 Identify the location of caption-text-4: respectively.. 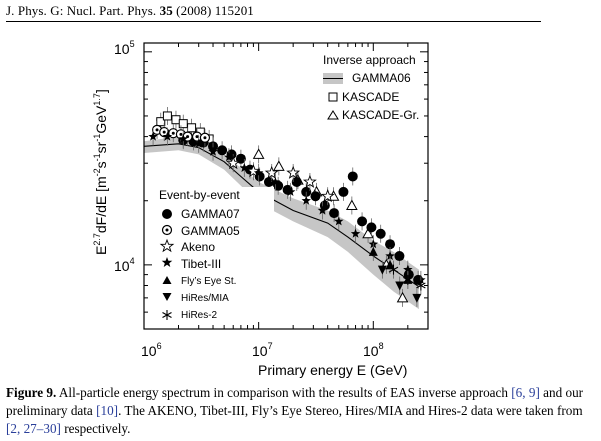
(95, 428).